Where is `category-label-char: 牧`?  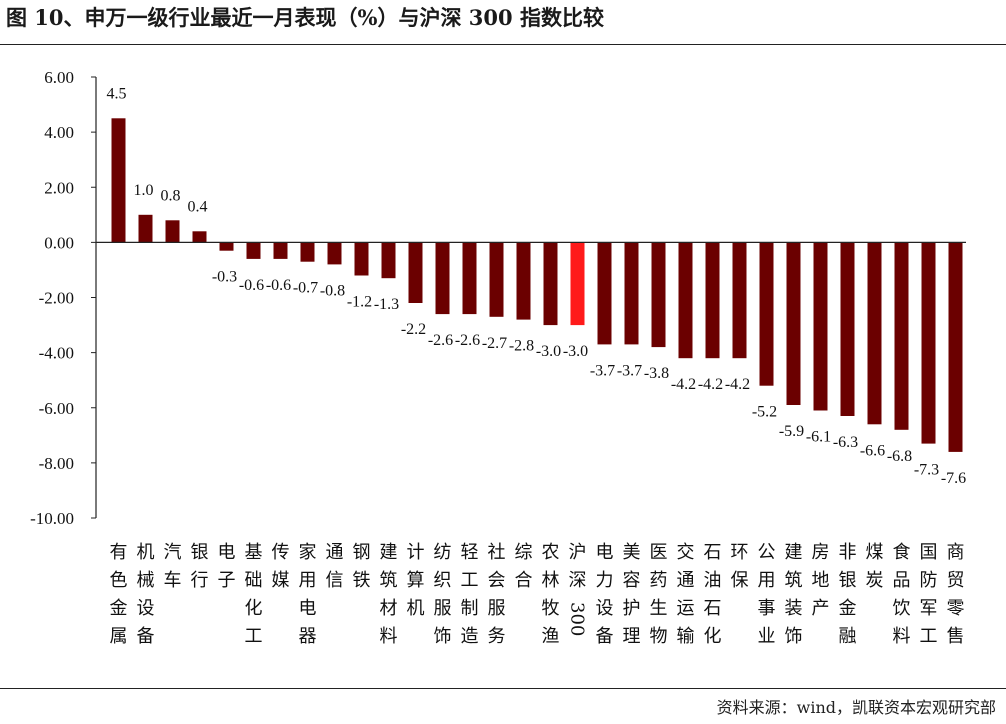
category-label-char: 牧 is located at coordinates (551, 608).